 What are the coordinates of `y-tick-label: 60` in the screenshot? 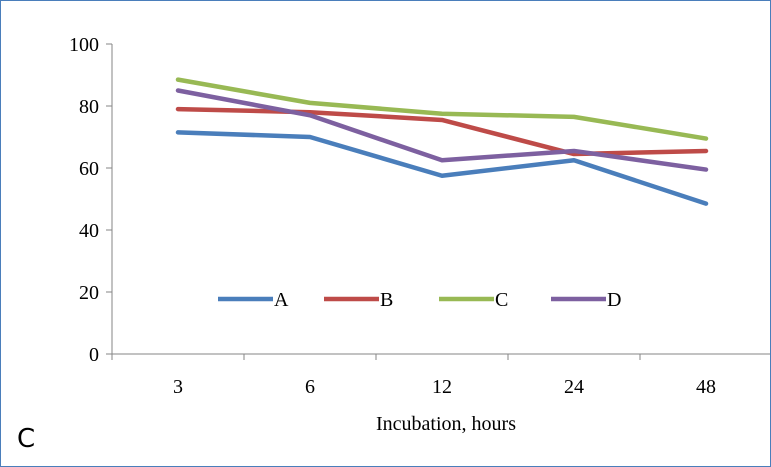 It's located at (89, 169).